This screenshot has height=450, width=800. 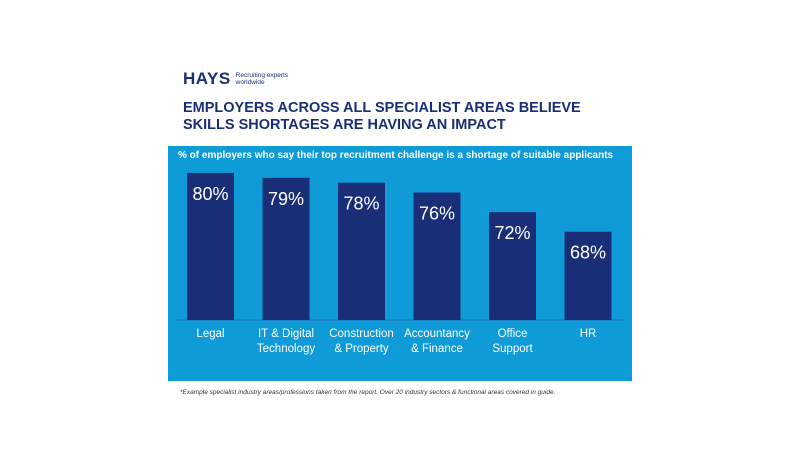 I want to click on category-label-line: Office, so click(x=513, y=334).